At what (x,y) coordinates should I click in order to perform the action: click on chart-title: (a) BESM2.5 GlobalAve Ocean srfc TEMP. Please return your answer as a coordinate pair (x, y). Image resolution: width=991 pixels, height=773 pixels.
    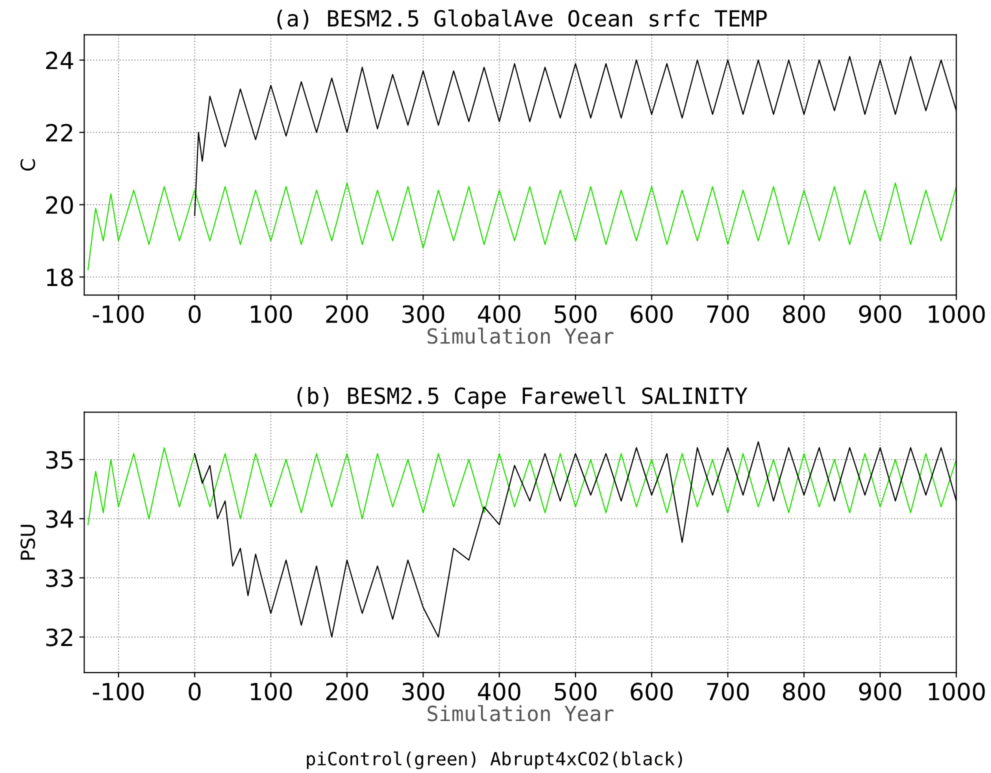
    Looking at the image, I should click on (522, 19).